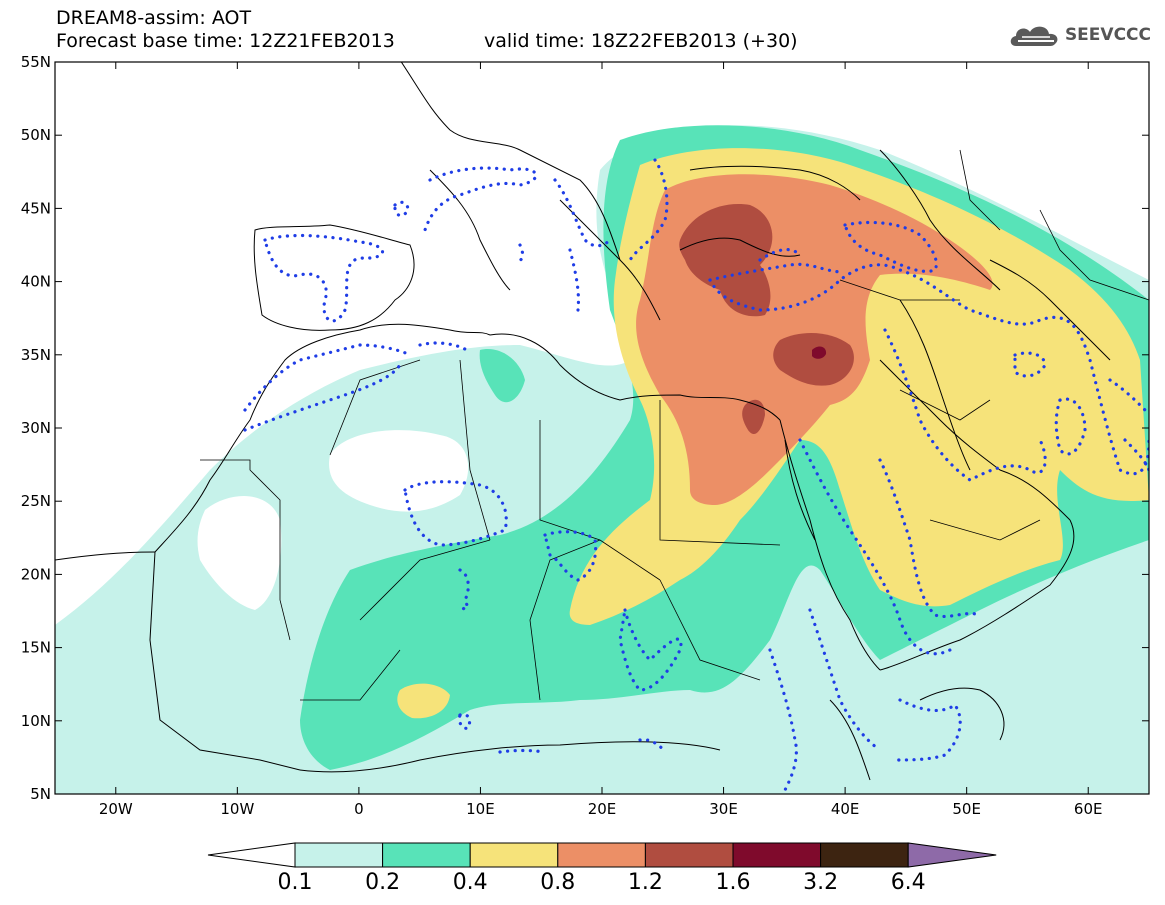 The height and width of the screenshot is (905, 1165). I want to click on colorbar-label: 0.4, so click(470, 882).